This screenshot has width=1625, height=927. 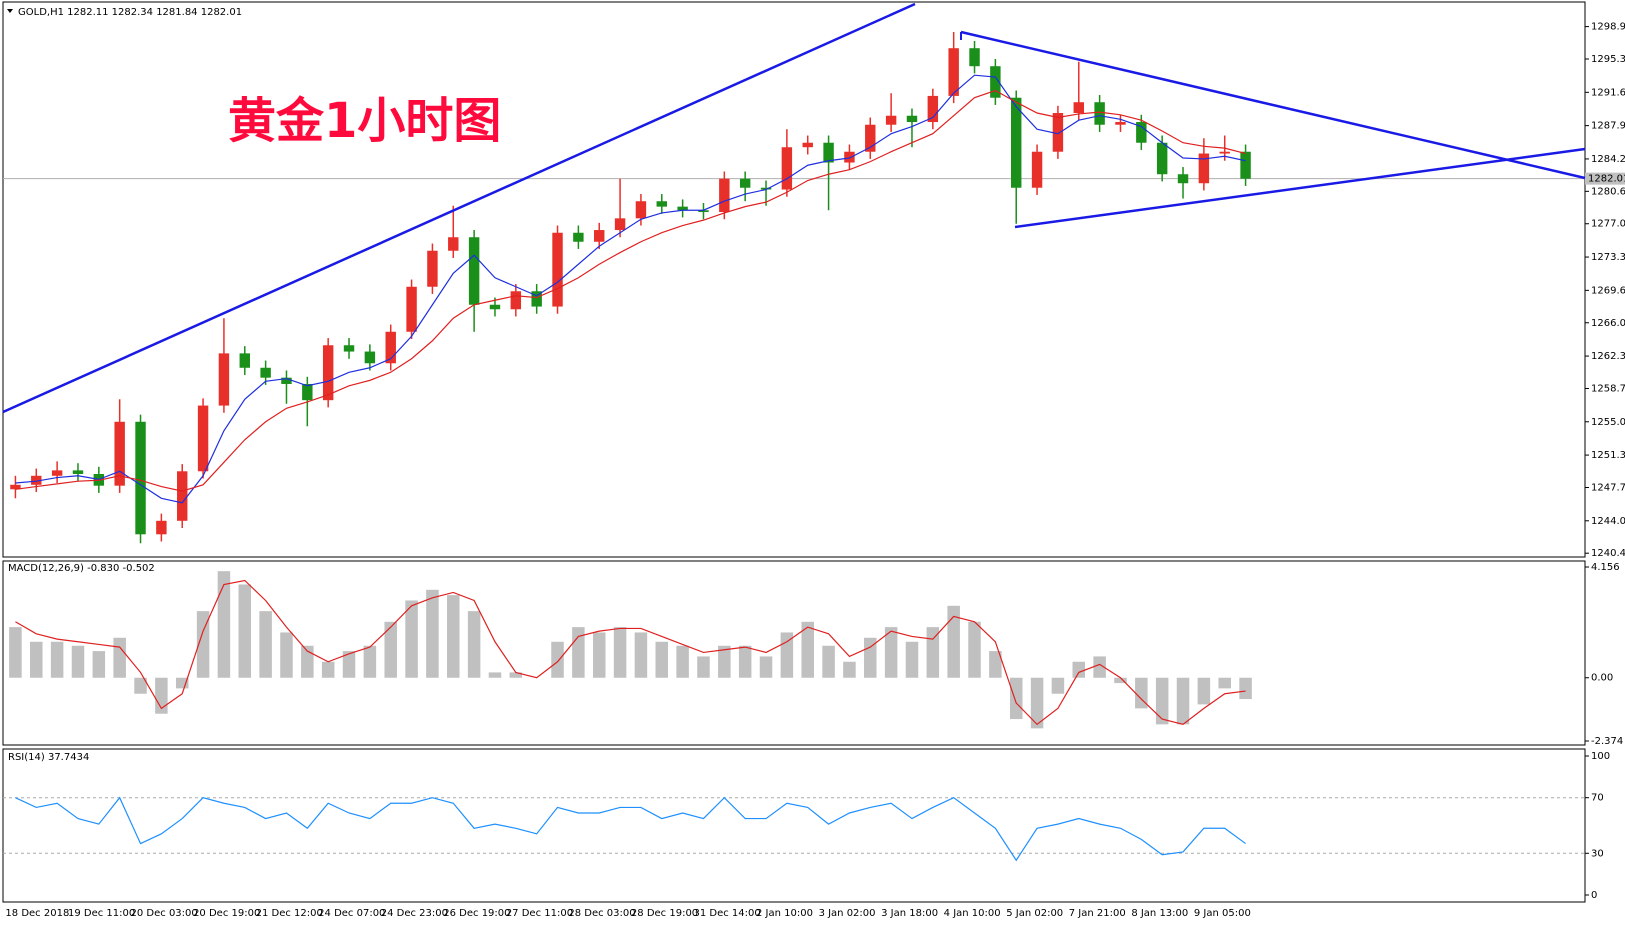 I want to click on macd-signal, so click(x=630, y=652).